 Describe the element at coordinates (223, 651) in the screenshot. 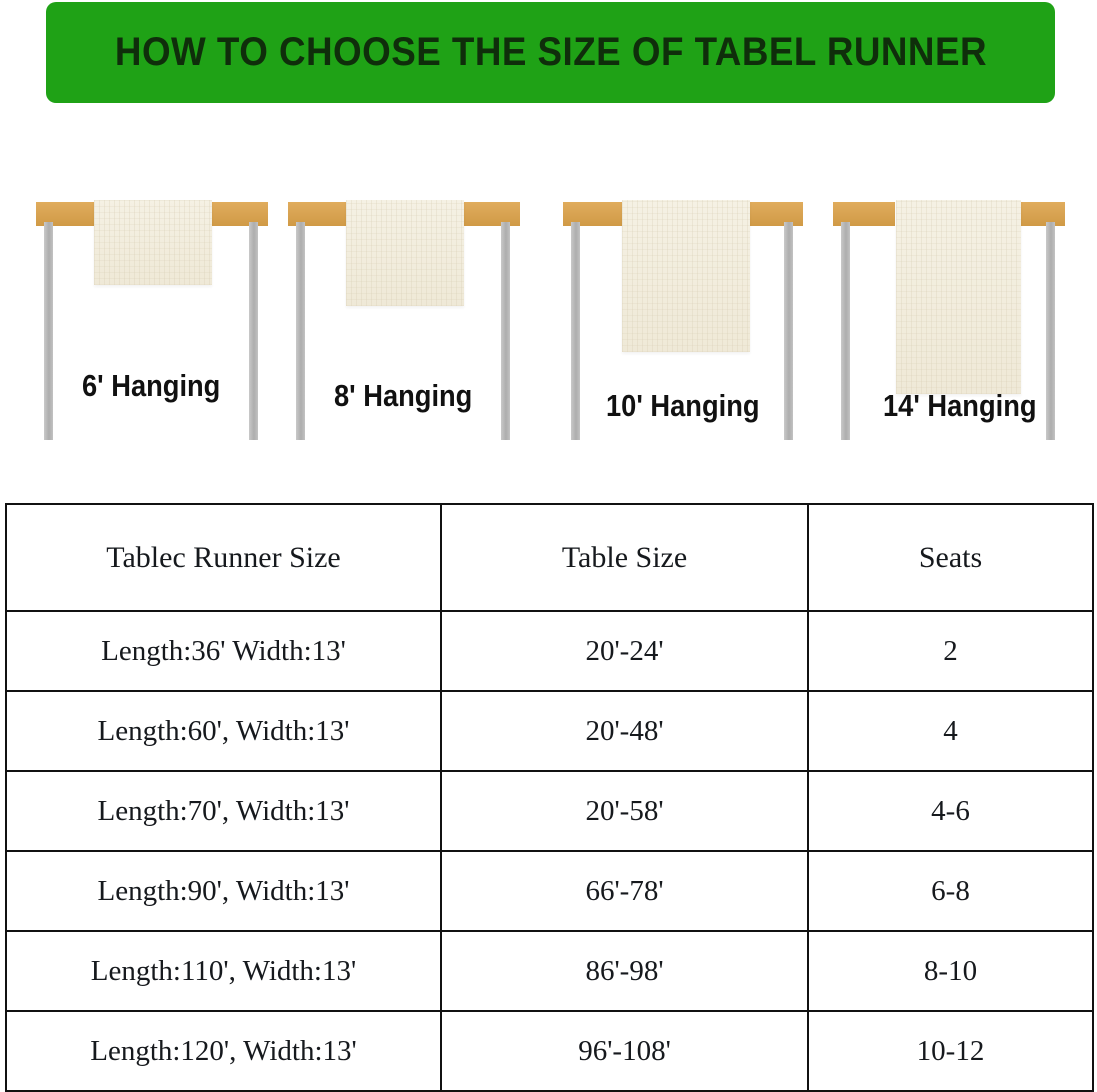

I see `cell-runner-size: Length:36' Width:13'` at that location.